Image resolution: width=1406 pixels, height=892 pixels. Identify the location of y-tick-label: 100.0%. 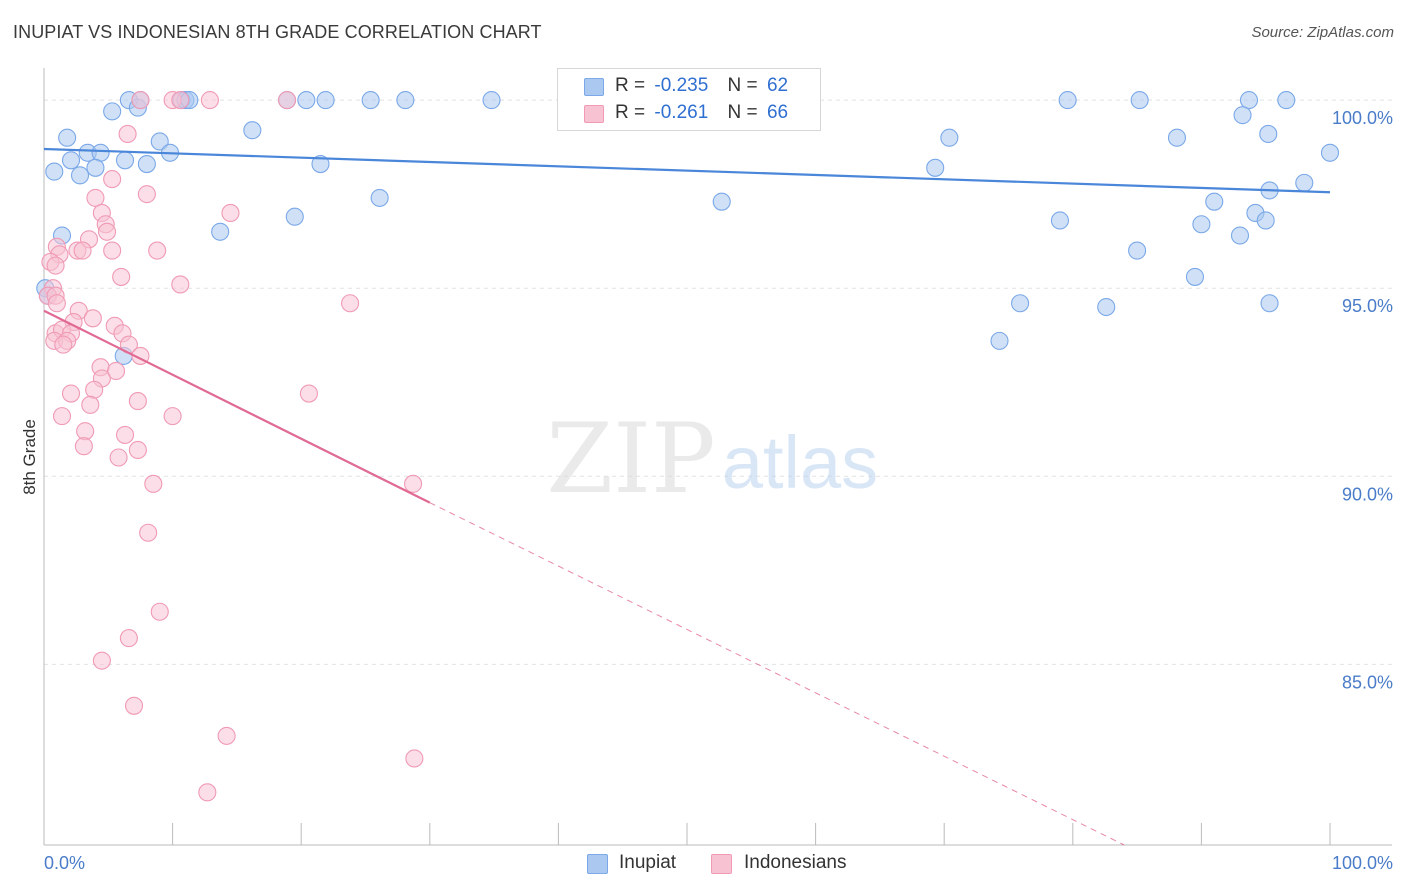
(1362, 118).